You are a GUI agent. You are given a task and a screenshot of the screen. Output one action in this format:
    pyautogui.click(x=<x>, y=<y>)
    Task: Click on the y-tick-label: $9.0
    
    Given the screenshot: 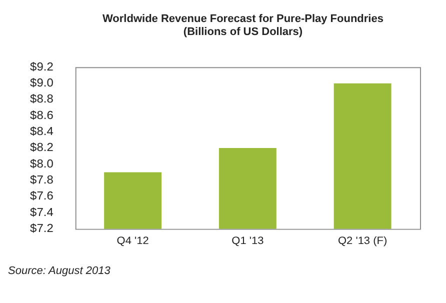 What is the action you would take?
    pyautogui.click(x=42, y=83)
    